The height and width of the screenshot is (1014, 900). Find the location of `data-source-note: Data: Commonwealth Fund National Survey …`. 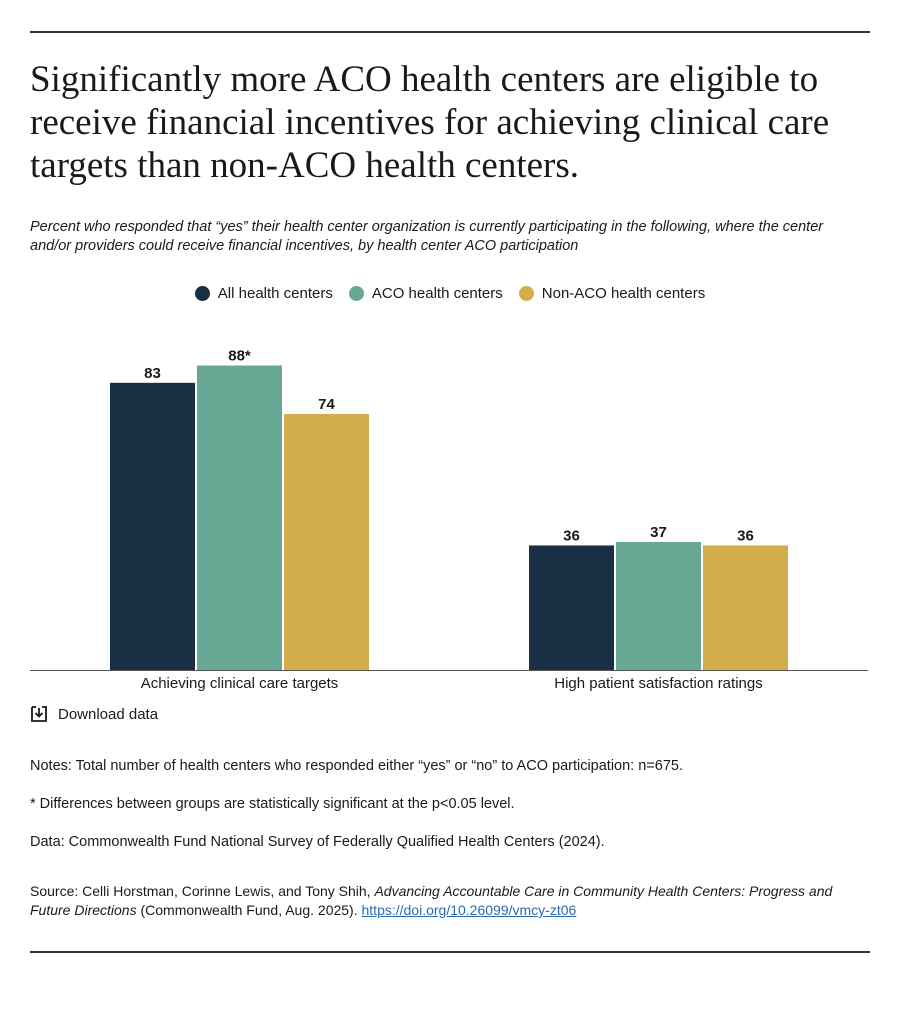

data-source-note: Data: Commonwealth Fund National Survey … is located at coordinates (317, 842).